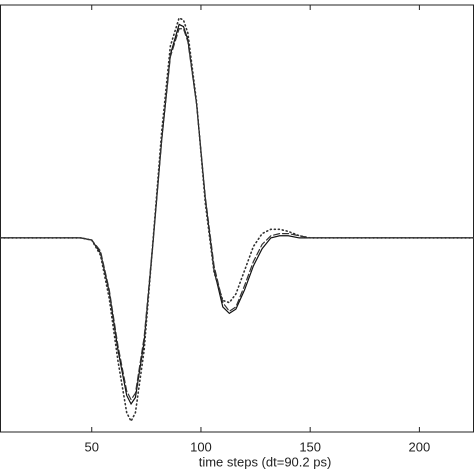 The width and height of the screenshot is (474, 474). What do you see at coordinates (310, 446) in the screenshot?
I see `x-tick-label: 150` at bounding box center [310, 446].